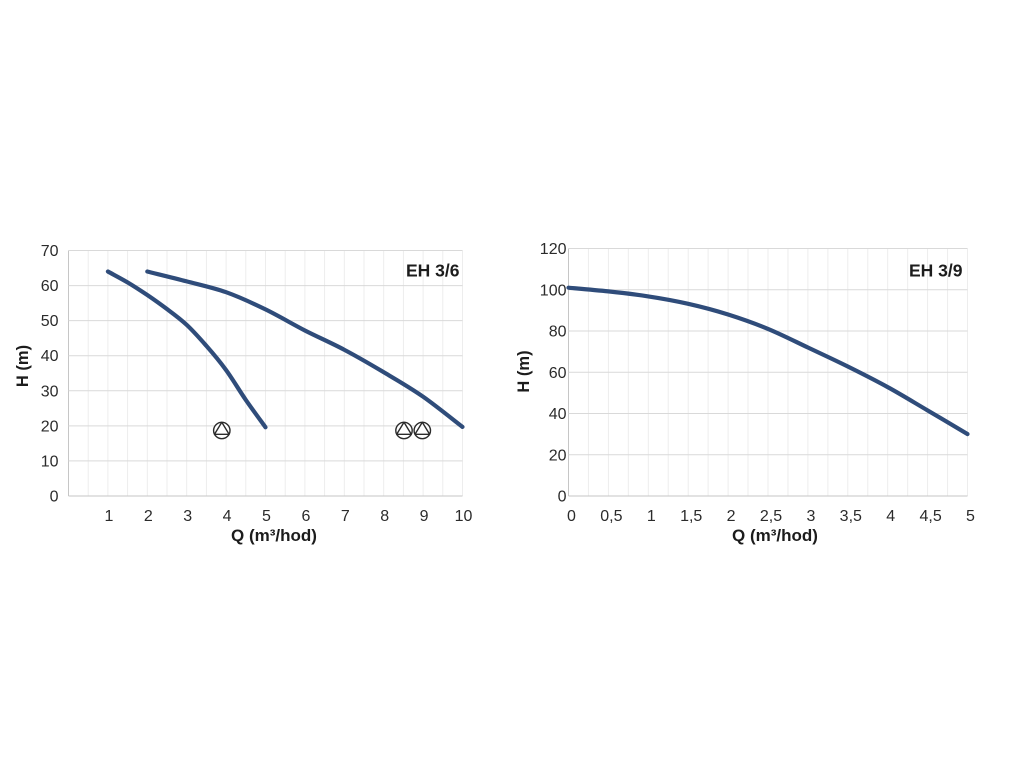 This screenshot has height=768, width=1024. I want to click on svg-text: 8, so click(384, 516).